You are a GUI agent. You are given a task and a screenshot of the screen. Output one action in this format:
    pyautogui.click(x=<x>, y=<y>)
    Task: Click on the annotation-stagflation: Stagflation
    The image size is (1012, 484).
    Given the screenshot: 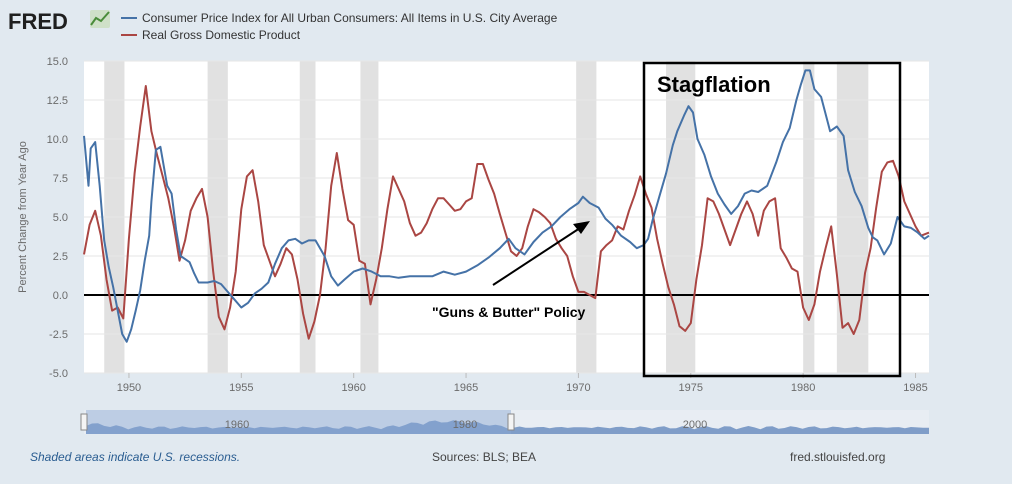 What is the action you would take?
    pyautogui.click(x=714, y=84)
    